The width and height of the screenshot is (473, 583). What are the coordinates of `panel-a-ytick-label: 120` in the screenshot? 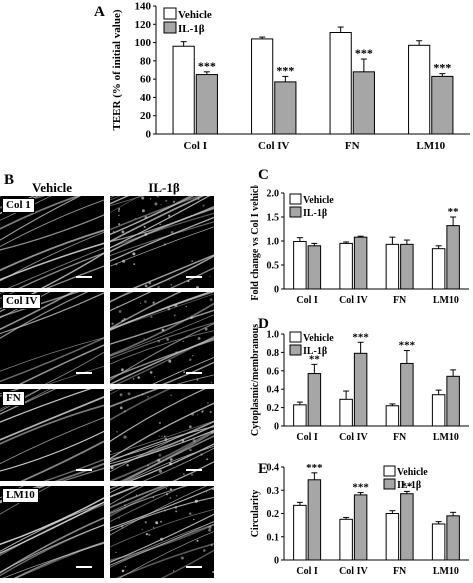 It's located at (143, 25).